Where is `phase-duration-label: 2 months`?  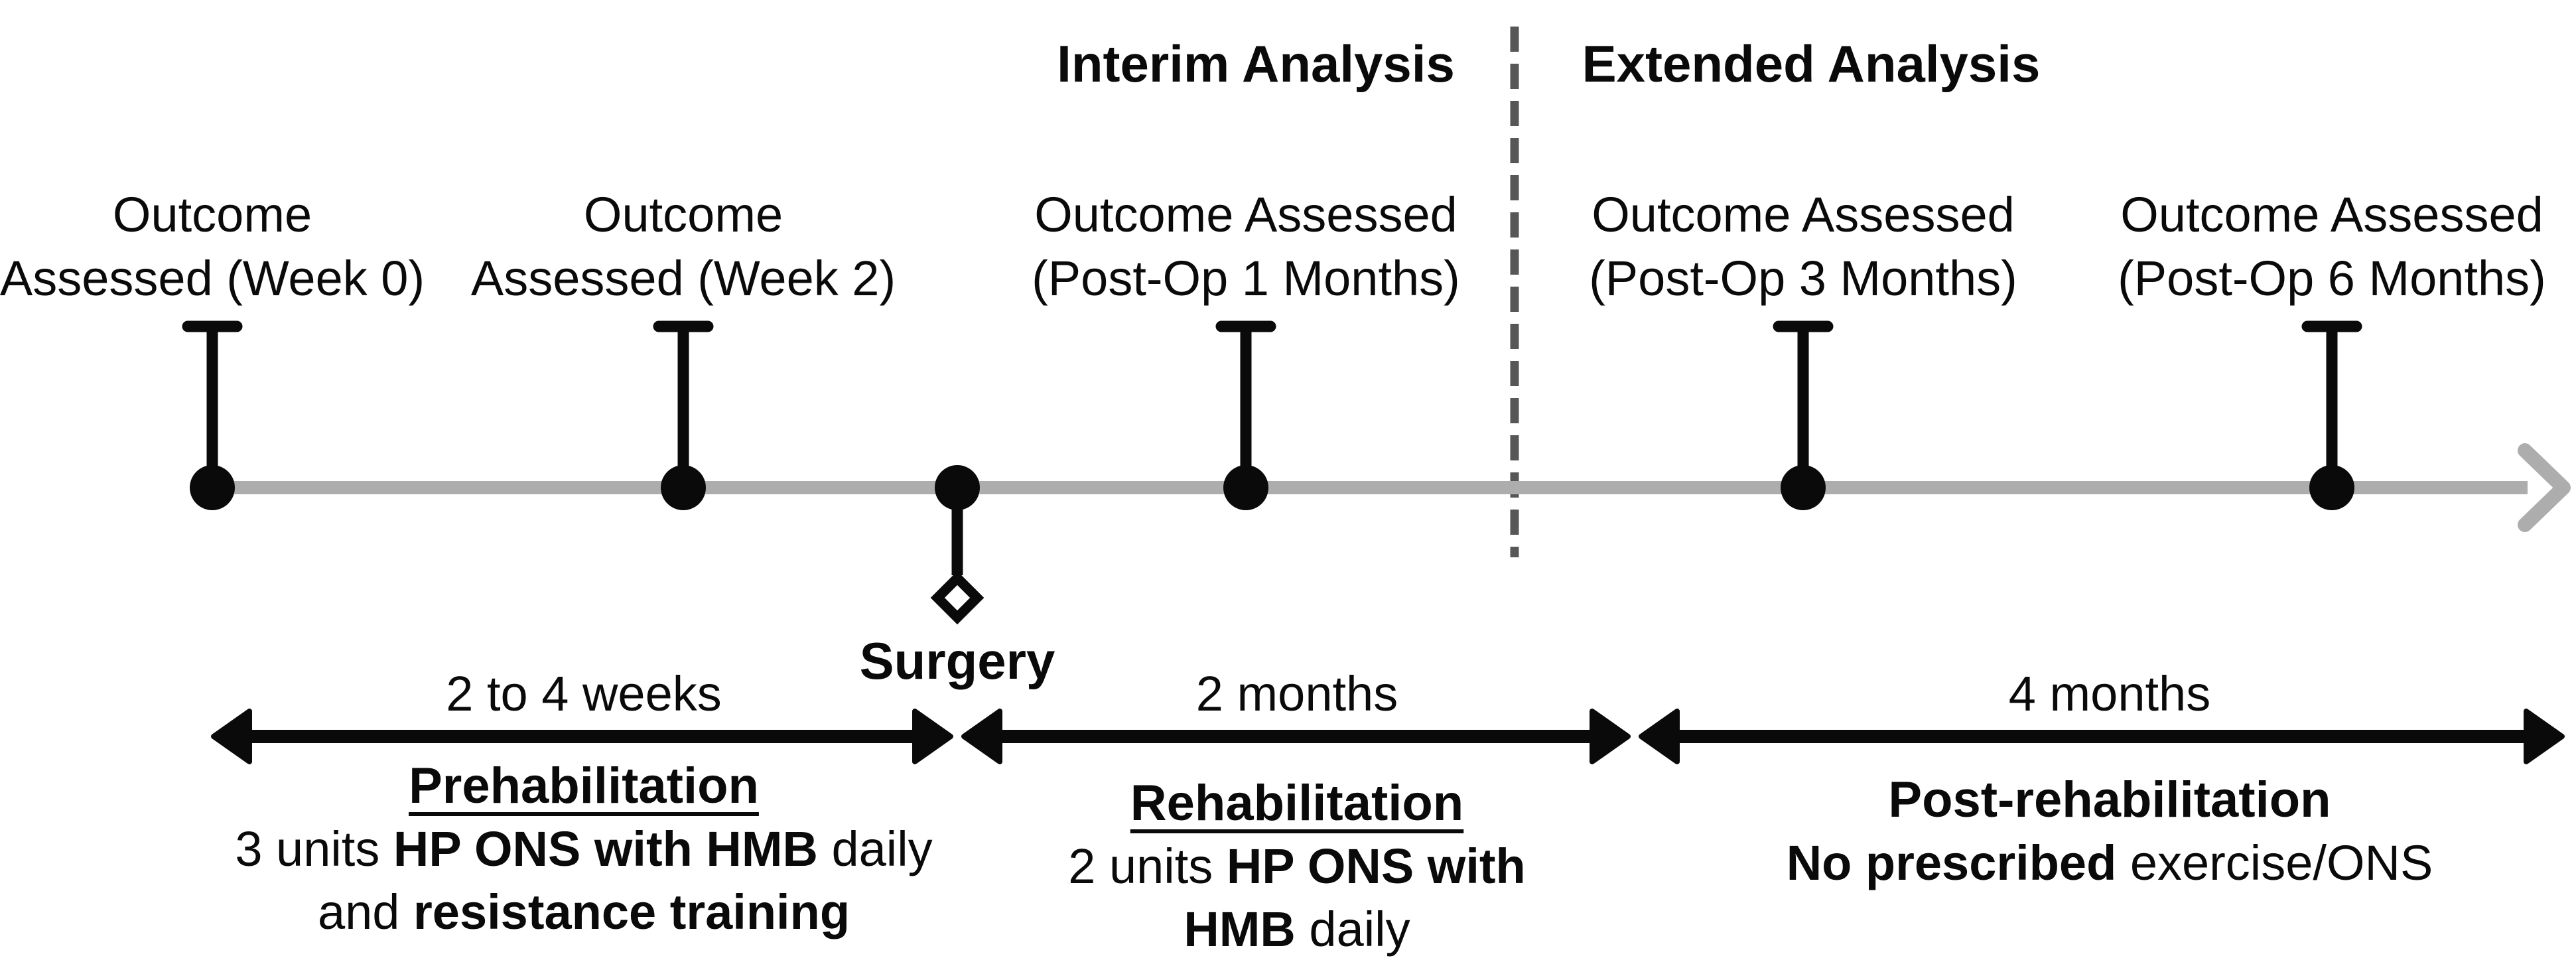
phase-duration-label: 2 months is located at coordinates (1296, 693).